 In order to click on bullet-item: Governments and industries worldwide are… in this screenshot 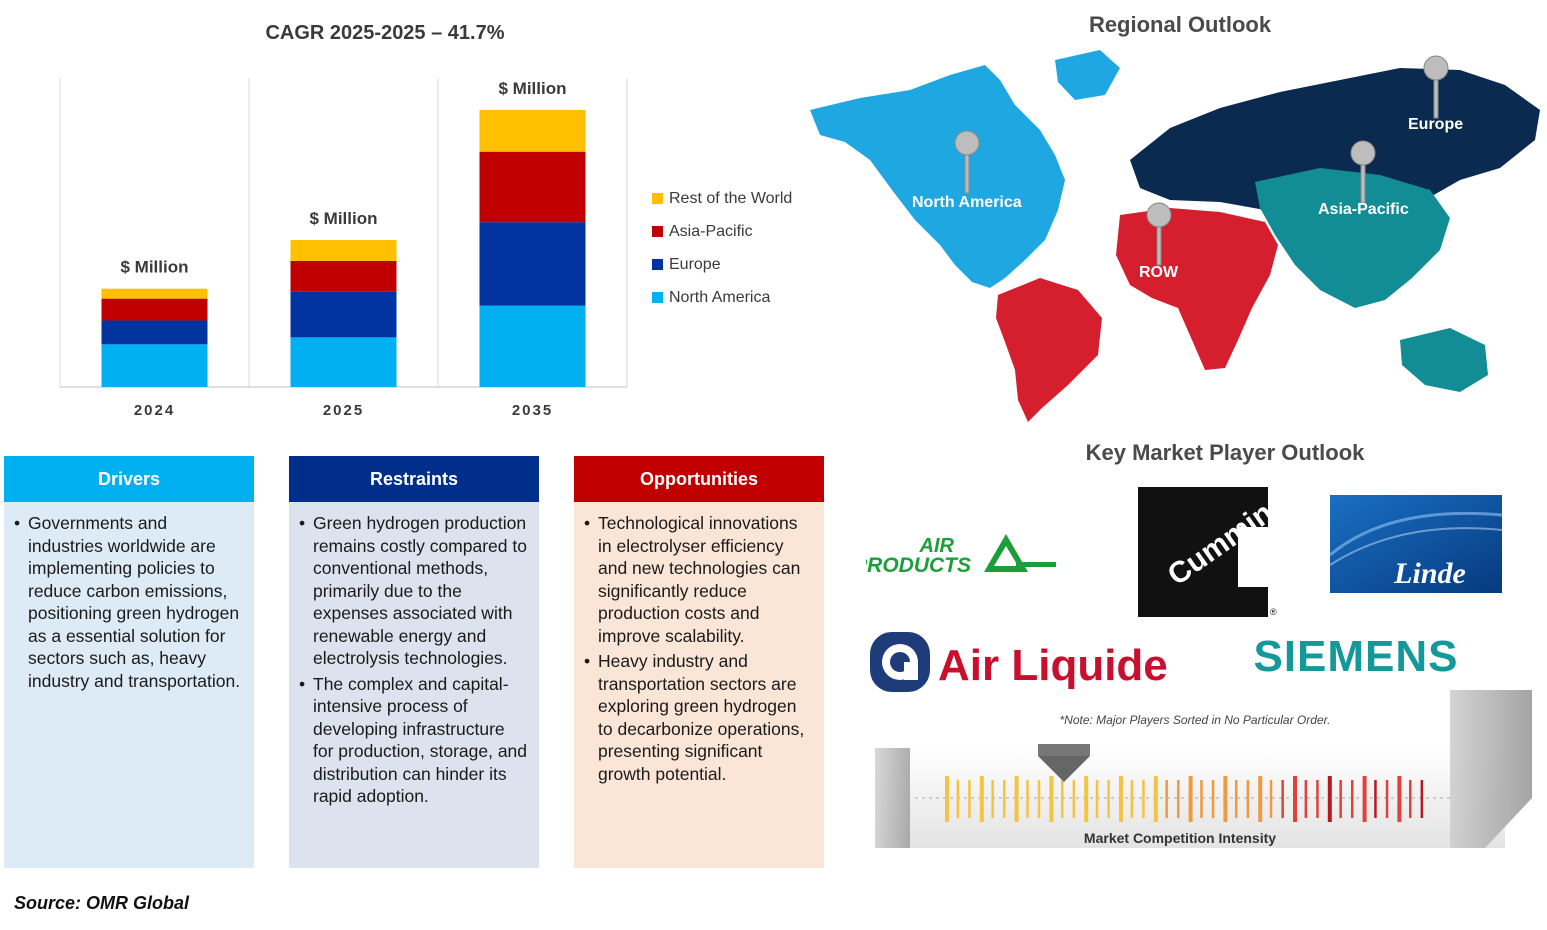, I will do `click(129, 602)`.